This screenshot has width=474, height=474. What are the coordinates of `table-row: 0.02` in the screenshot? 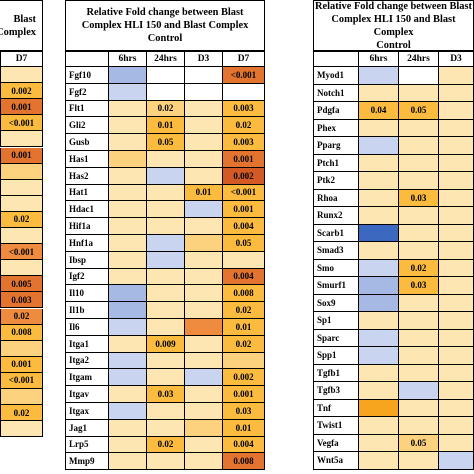 It's located at (21, 219).